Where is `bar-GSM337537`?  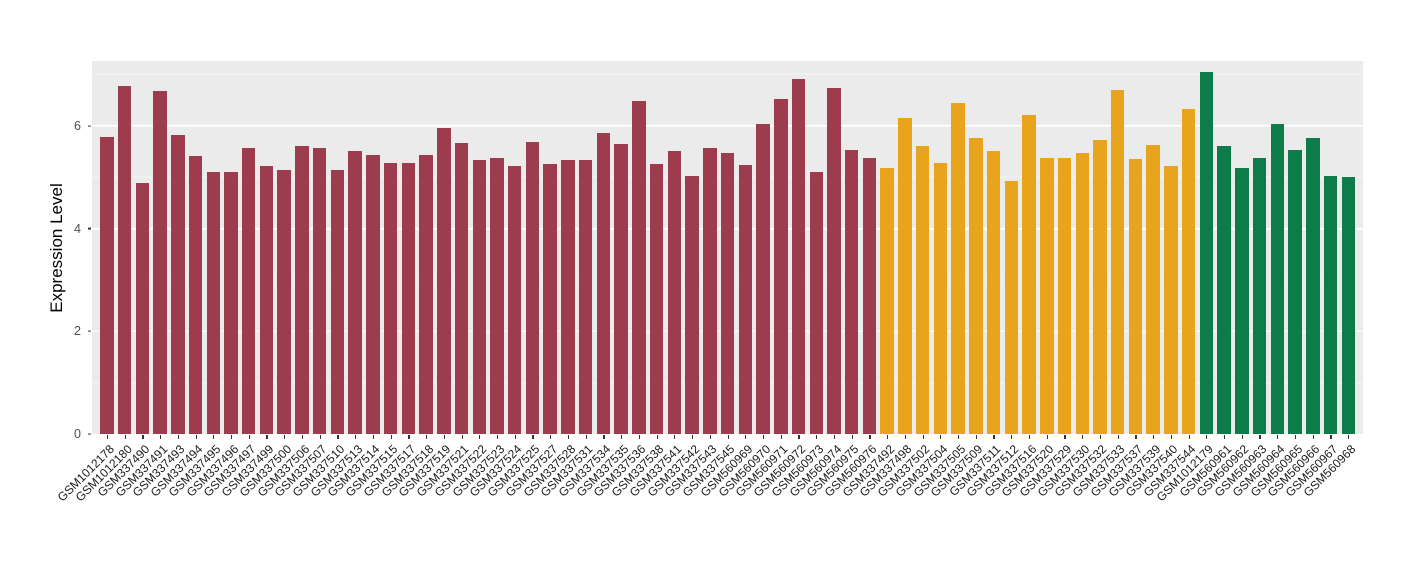 bar-GSM337537 is located at coordinates (1135, 296).